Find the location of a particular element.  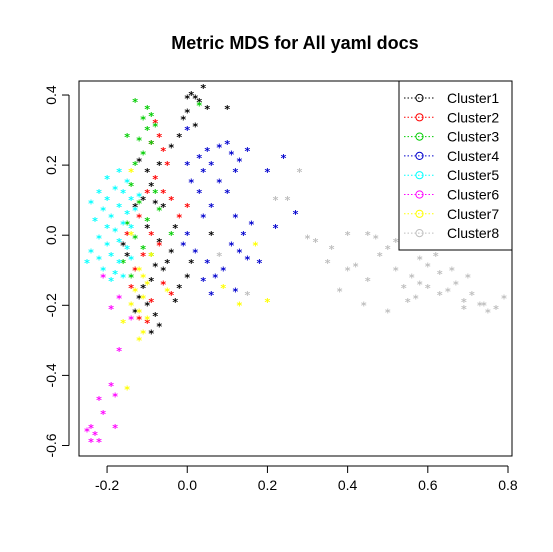

y-tick-label: -0.4 is located at coordinates (51, 375).